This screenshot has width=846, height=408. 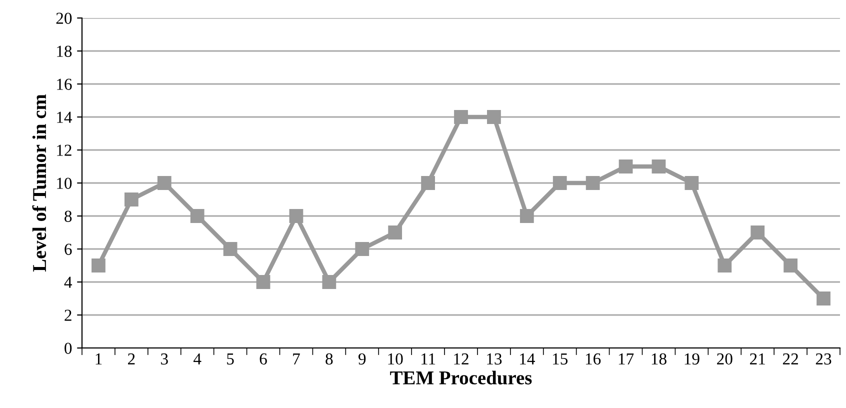 What do you see at coordinates (64, 150) in the screenshot?
I see `y-tick-label: 12` at bounding box center [64, 150].